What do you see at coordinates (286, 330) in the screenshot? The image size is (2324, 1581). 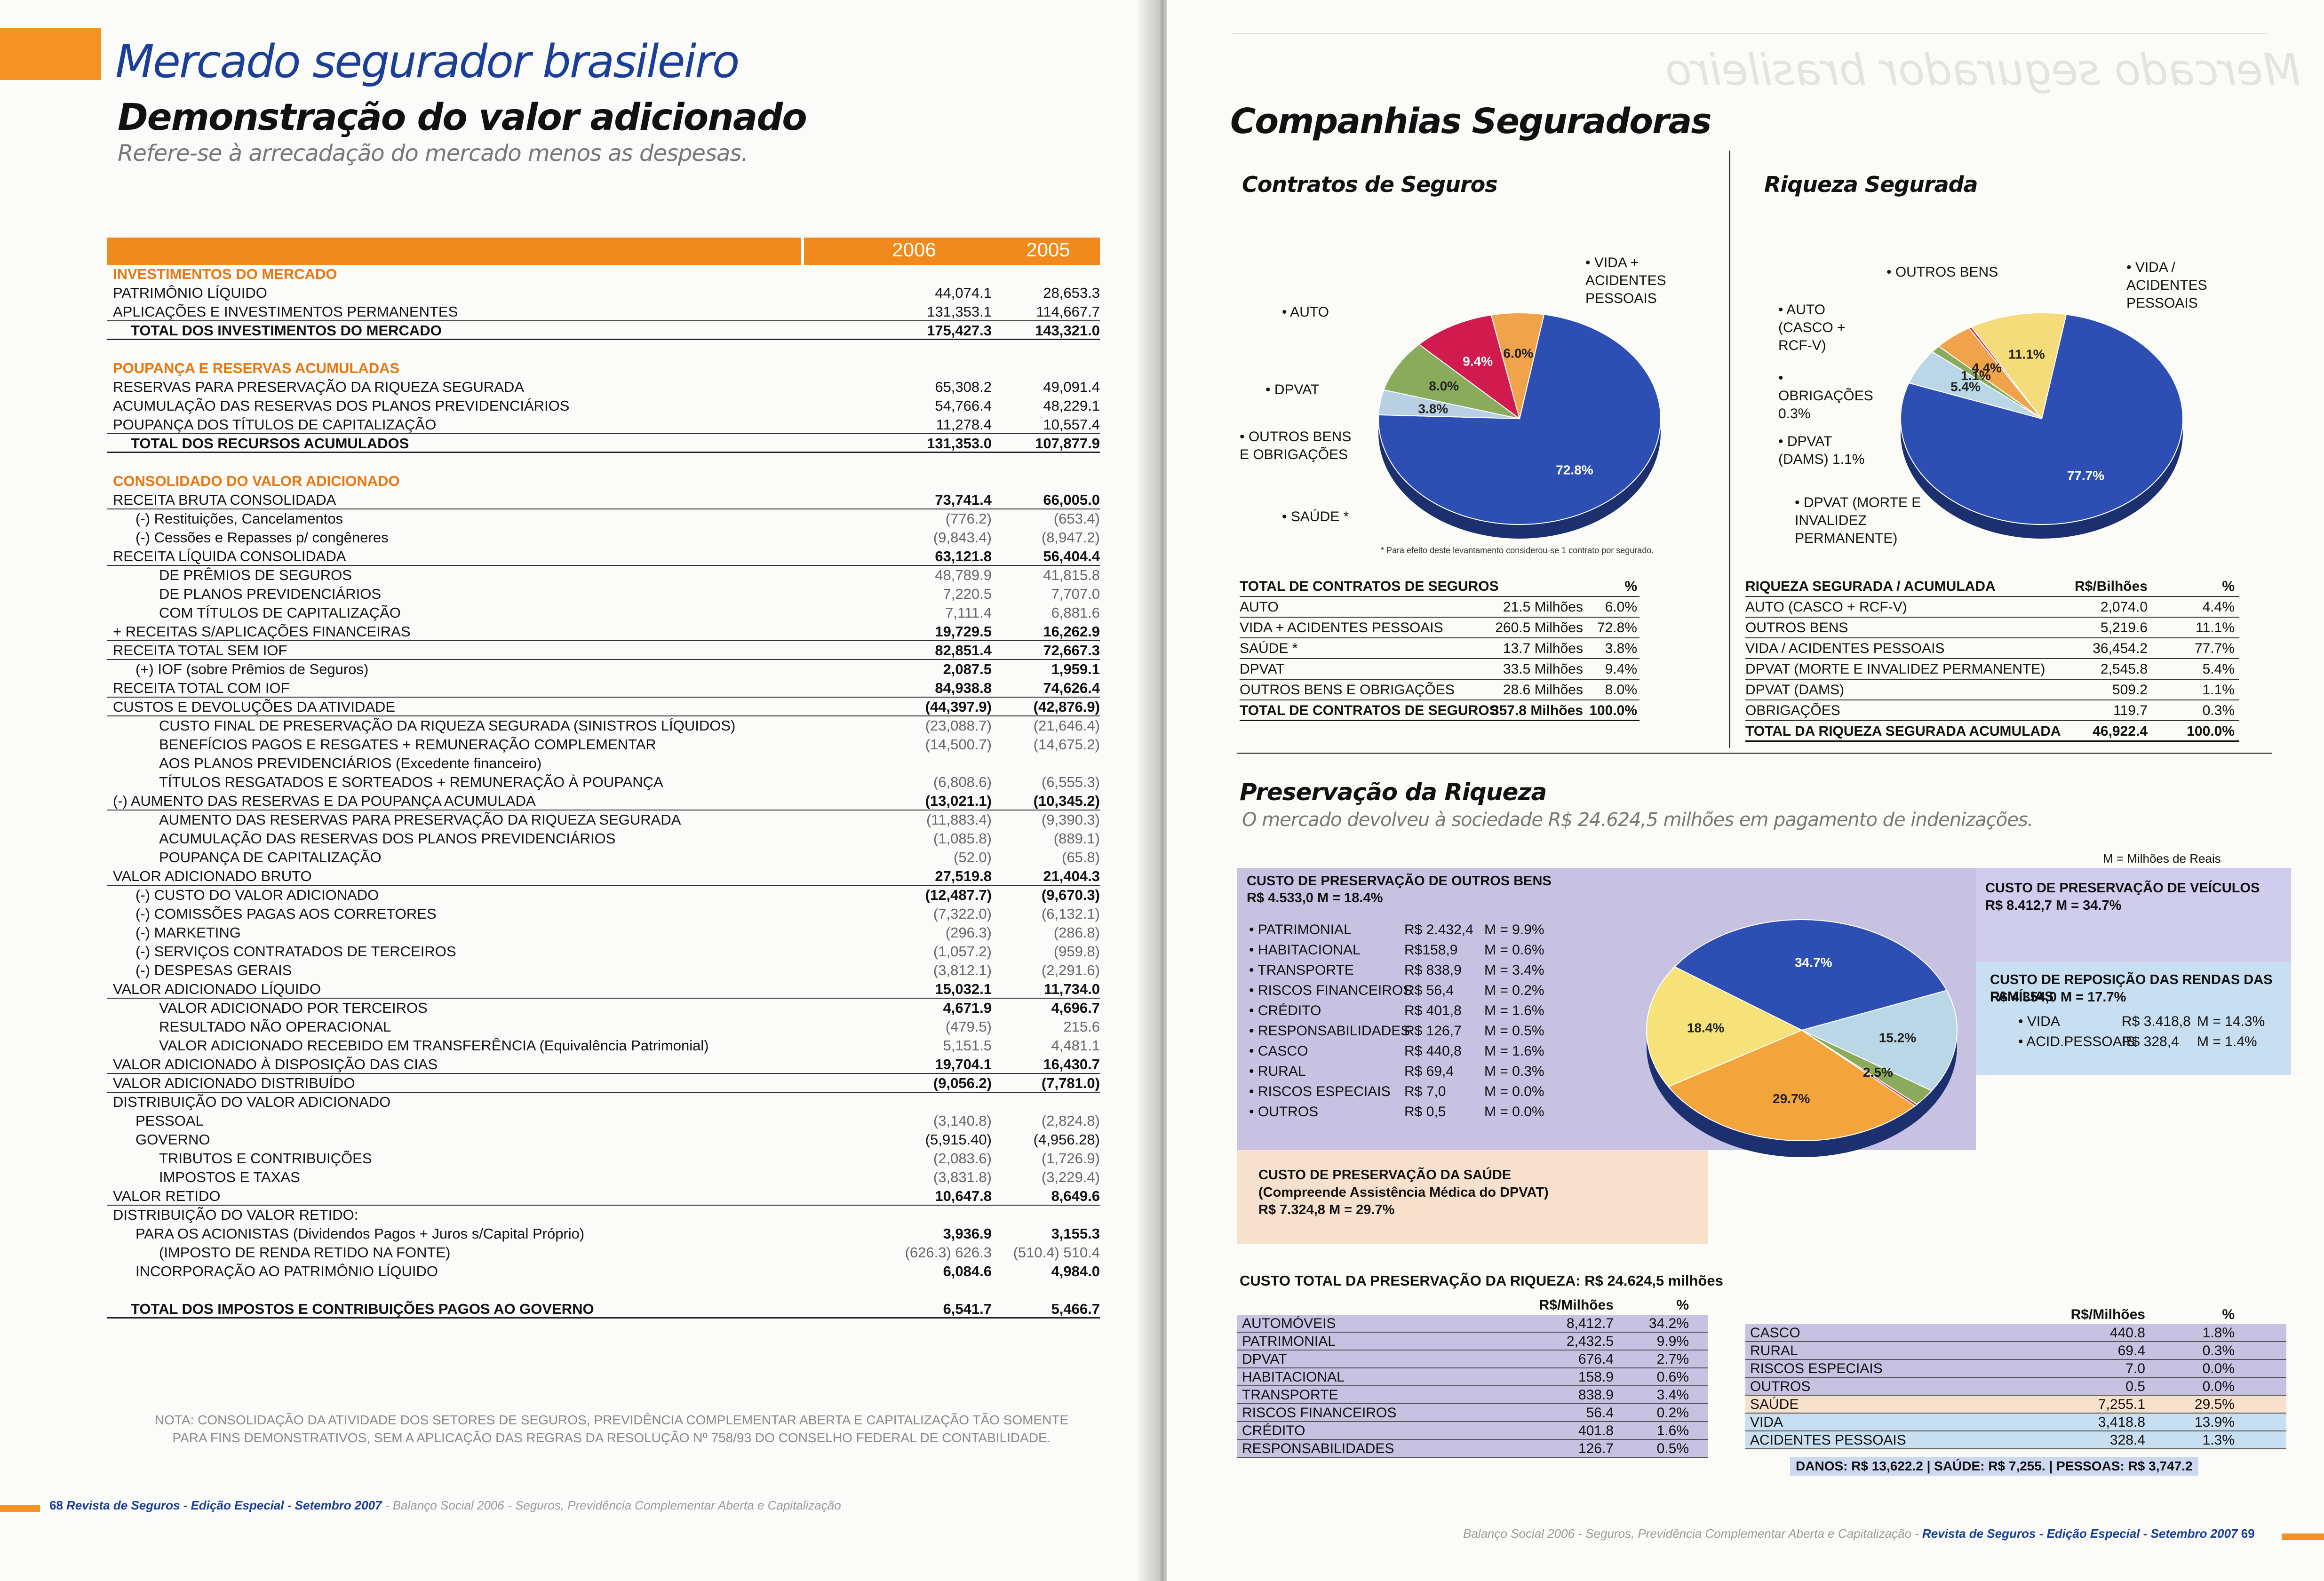 I see `row-label: TOTAL DOS INVESTIMENTOS DO MERCADO` at bounding box center [286, 330].